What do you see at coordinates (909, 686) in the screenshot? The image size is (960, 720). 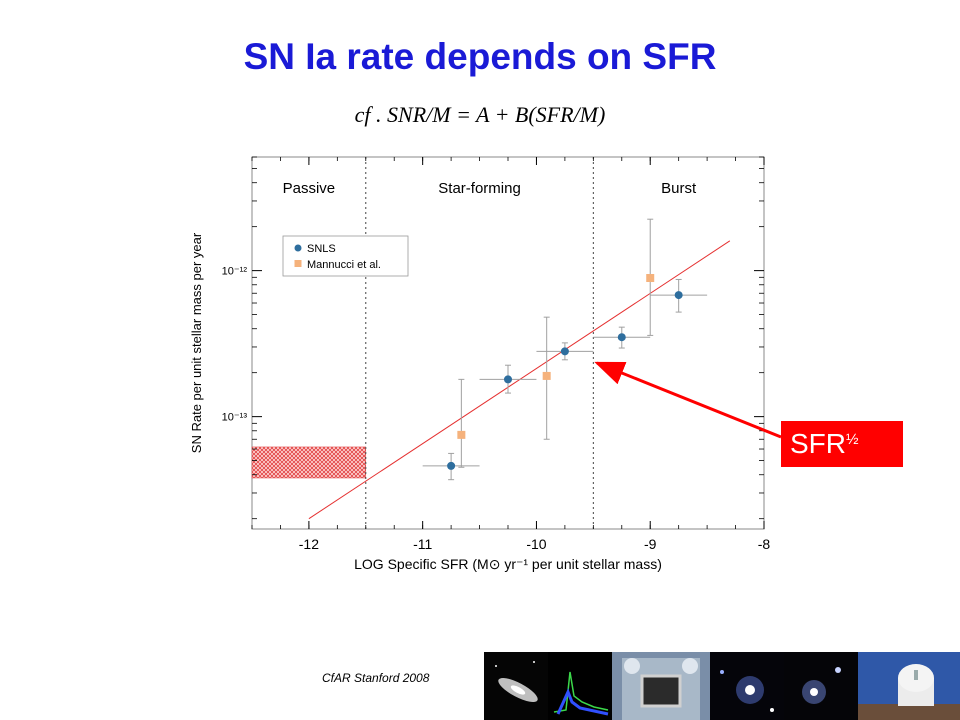 I see `observatory-photo` at bounding box center [909, 686].